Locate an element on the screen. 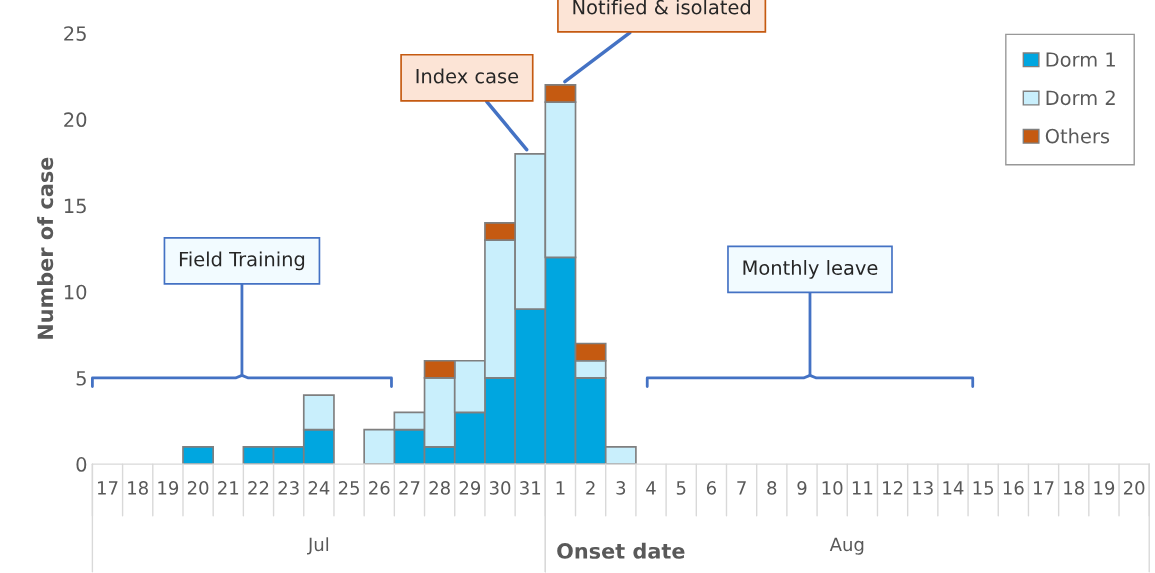 The width and height of the screenshot is (1155, 573). text: Jul is located at coordinates (318, 546).